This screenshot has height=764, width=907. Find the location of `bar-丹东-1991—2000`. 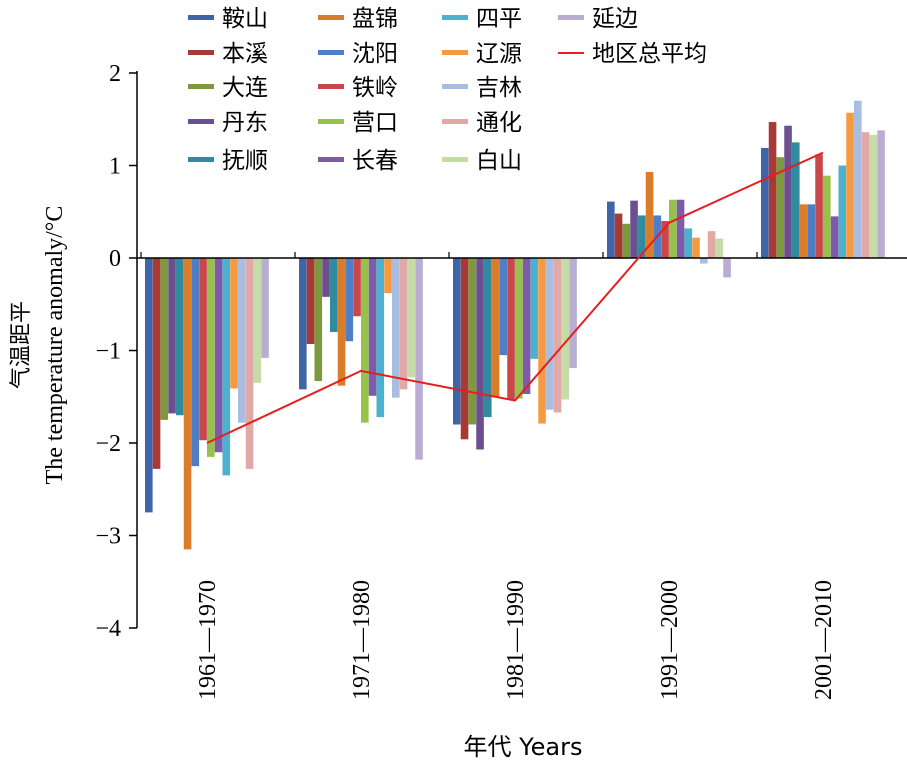

bar-丹东-1991—2000 is located at coordinates (634, 229).